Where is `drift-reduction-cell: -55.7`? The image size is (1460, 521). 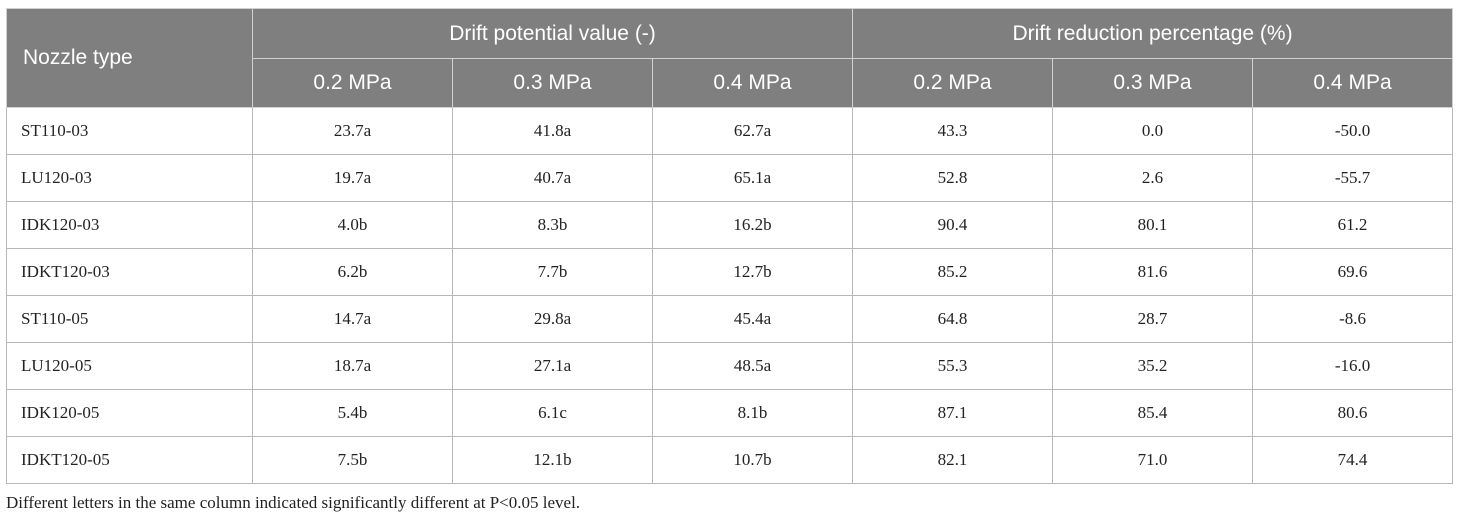 drift-reduction-cell: -55.7 is located at coordinates (1353, 178).